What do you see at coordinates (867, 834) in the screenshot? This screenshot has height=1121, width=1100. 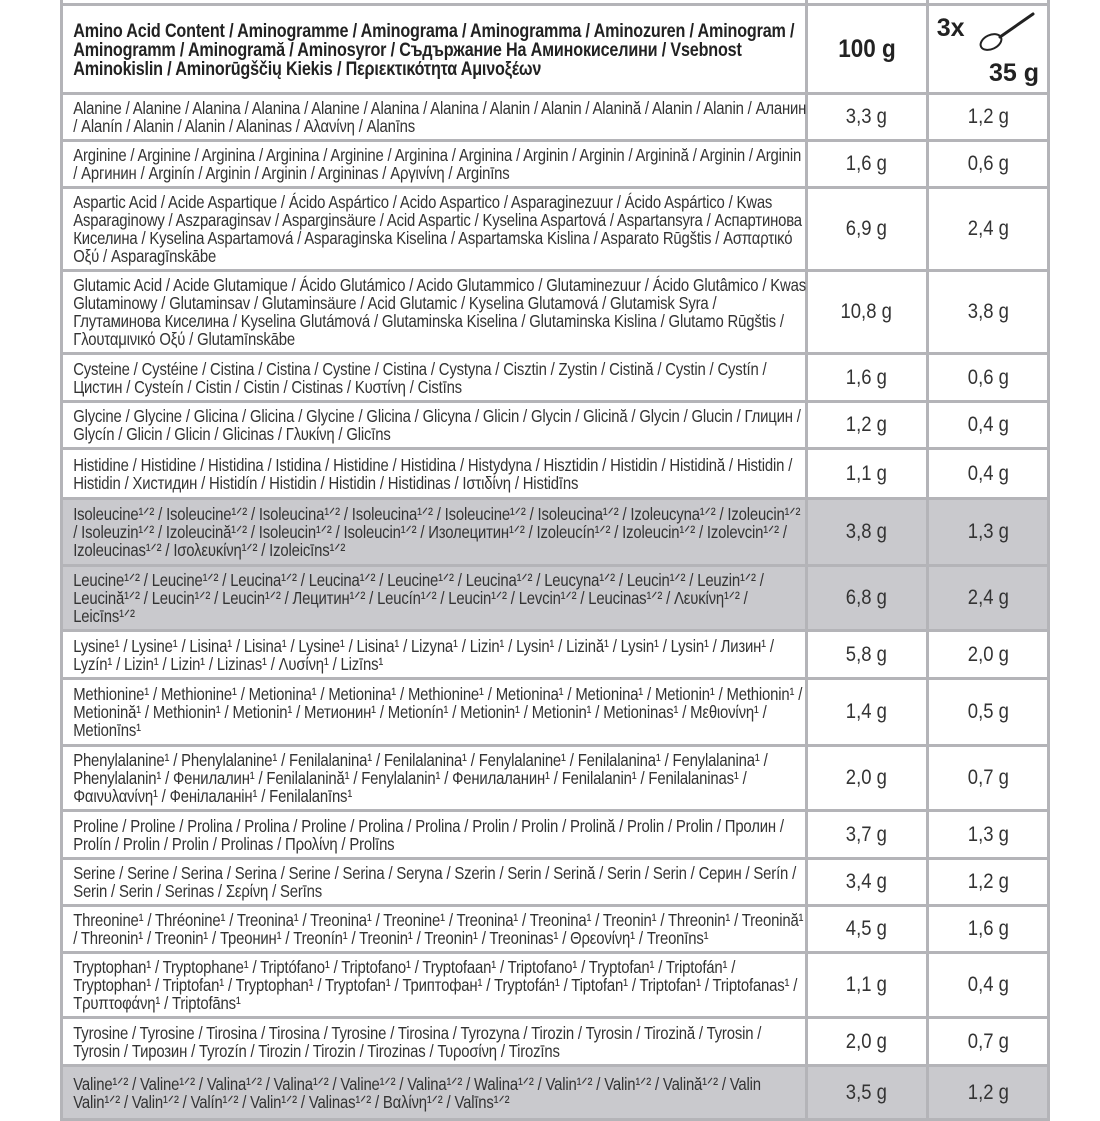 I see `value-per-100g: 3,7 g` at bounding box center [867, 834].